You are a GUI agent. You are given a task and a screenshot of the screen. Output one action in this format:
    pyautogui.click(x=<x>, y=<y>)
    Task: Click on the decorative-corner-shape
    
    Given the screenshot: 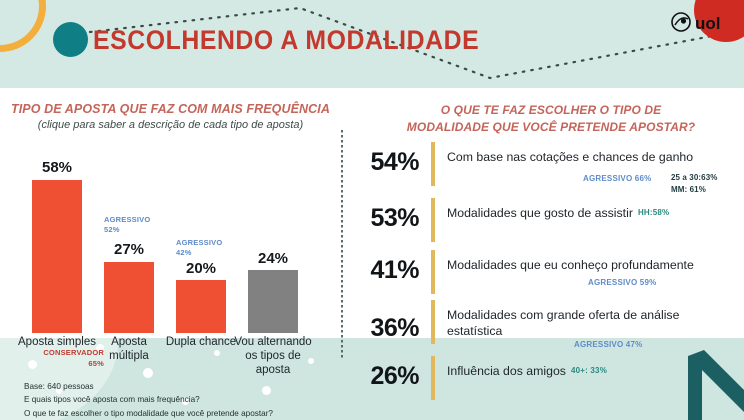 What is the action you would take?
    pyautogui.click(x=716, y=385)
    